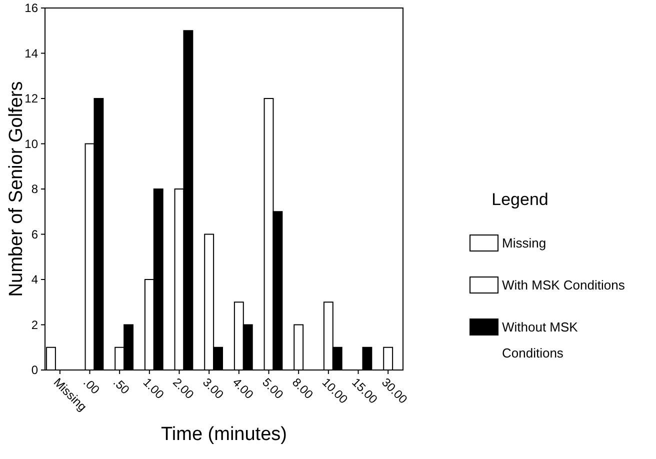 The width and height of the screenshot is (656, 459). Describe the element at coordinates (31, 8) in the screenshot. I see `y-tick-label: 16` at that location.